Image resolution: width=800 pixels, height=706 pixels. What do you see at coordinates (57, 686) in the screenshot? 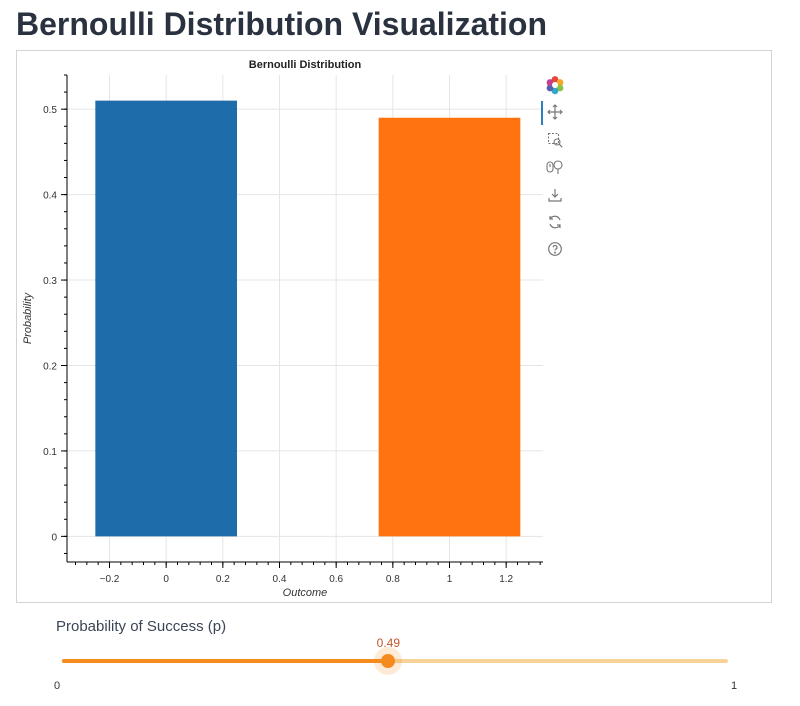
I see `slider-min-label: 0` at bounding box center [57, 686].